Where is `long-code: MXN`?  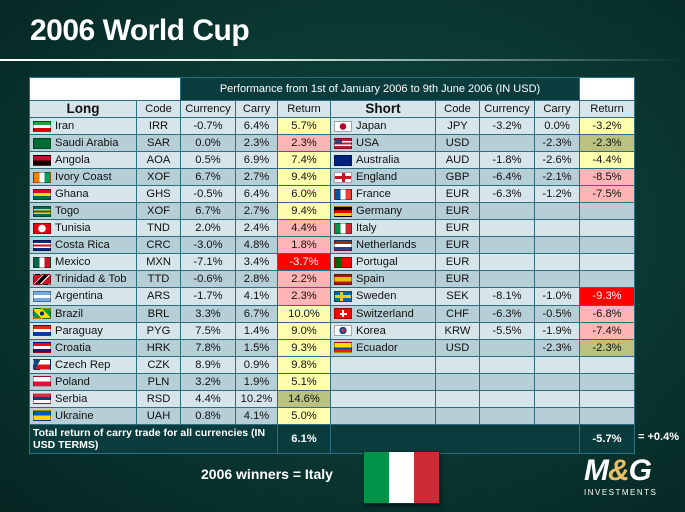 long-code: MXN is located at coordinates (158, 262).